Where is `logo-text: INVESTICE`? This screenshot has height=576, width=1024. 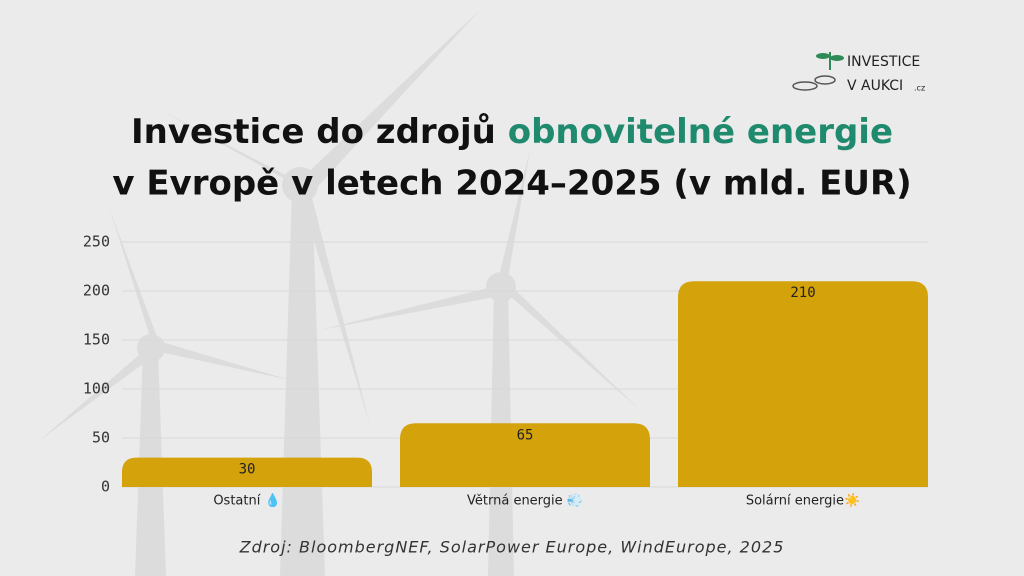 logo-text: INVESTICE is located at coordinates (883, 62).